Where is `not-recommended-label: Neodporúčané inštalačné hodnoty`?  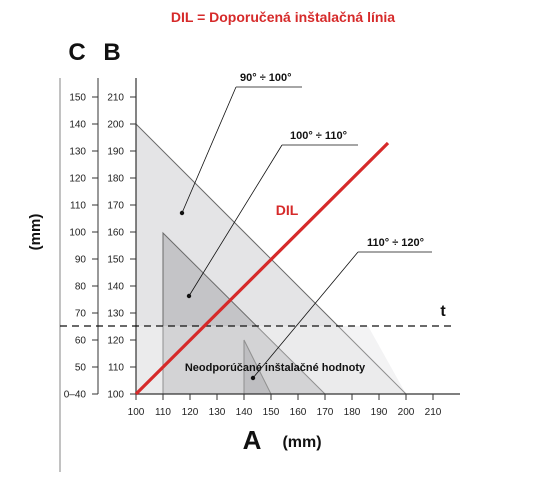
not-recommended-label: Neodporúčané inštalačné hodnoty is located at coordinates (275, 368).